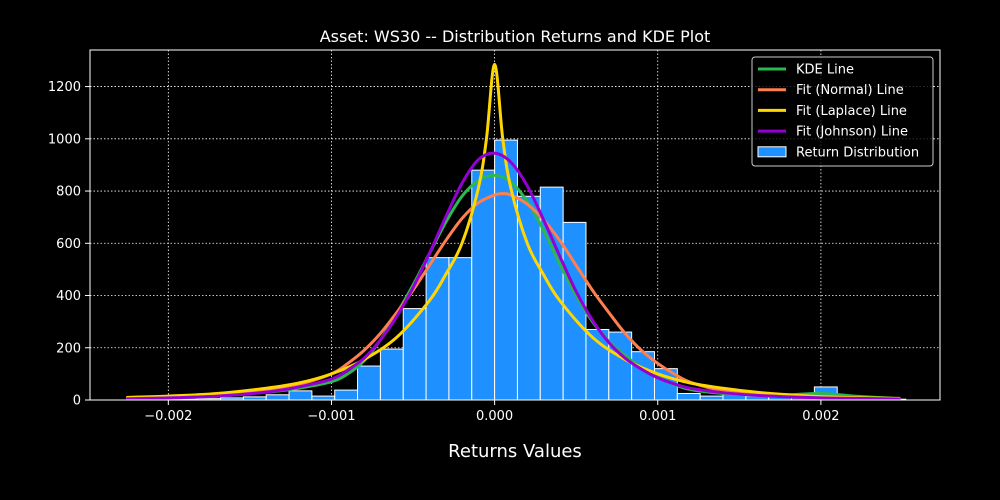 Image resolution: width=1000 pixels, height=500 pixels. I want to click on y-tick-label-0: 0, so click(77, 401).